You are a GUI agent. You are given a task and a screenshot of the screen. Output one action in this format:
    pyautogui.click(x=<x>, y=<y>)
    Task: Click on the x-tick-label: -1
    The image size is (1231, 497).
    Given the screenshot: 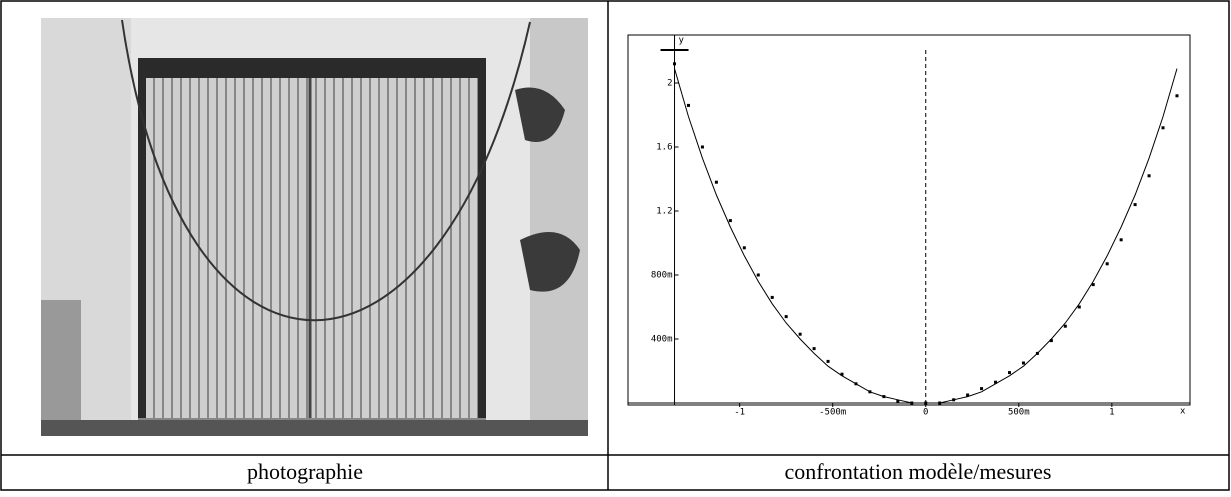 What is the action you would take?
    pyautogui.click(x=739, y=413)
    